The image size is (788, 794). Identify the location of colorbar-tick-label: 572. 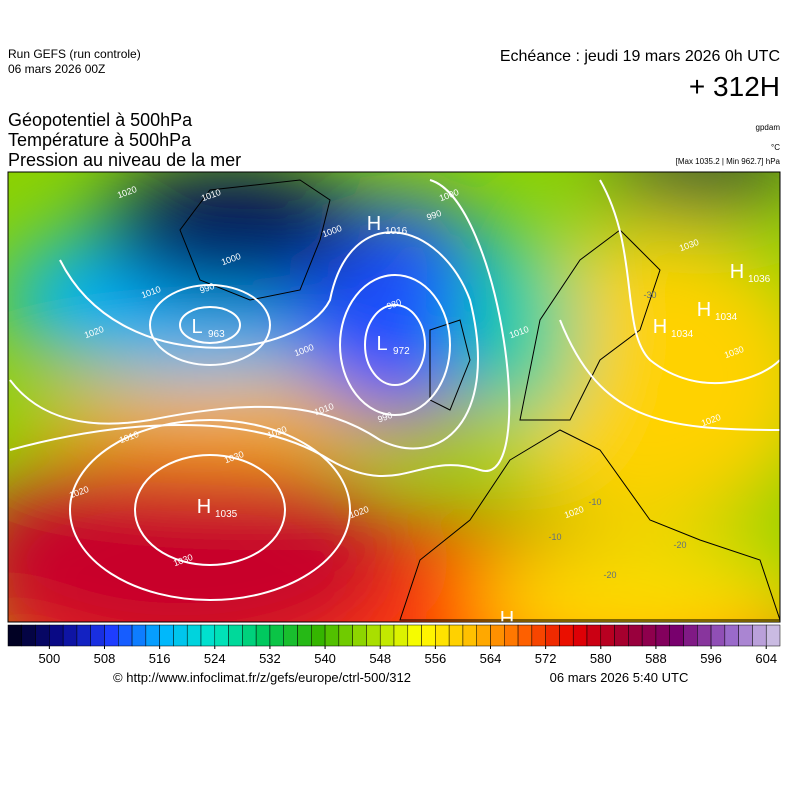
(546, 658).